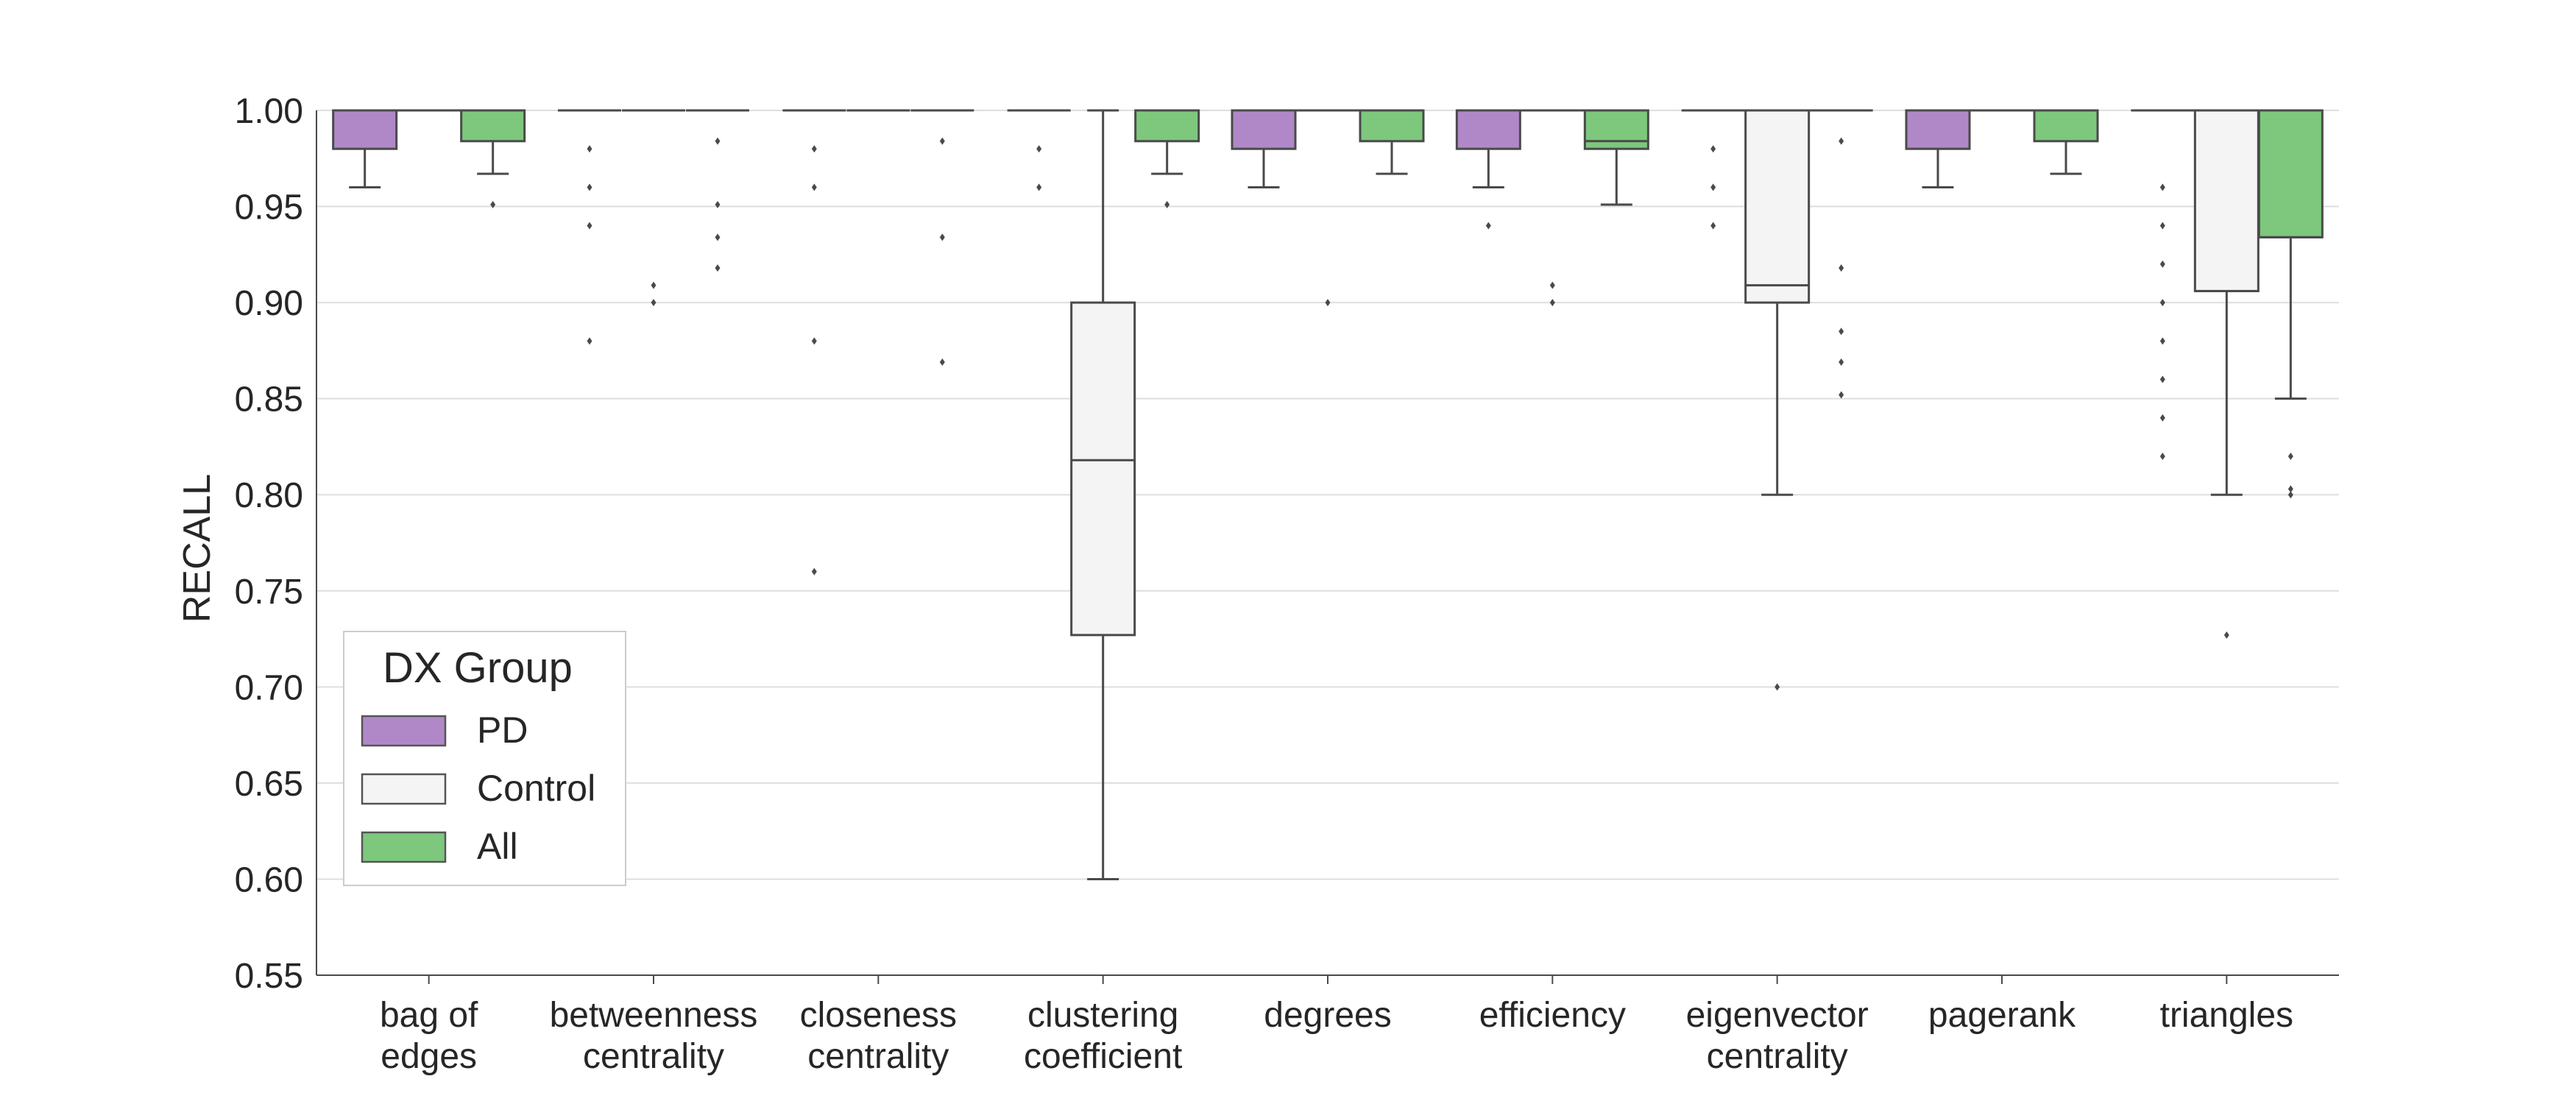 This screenshot has width=2576, height=1104. Describe the element at coordinates (269, 592) in the screenshot. I see `y-tick-label: 0.75` at that location.